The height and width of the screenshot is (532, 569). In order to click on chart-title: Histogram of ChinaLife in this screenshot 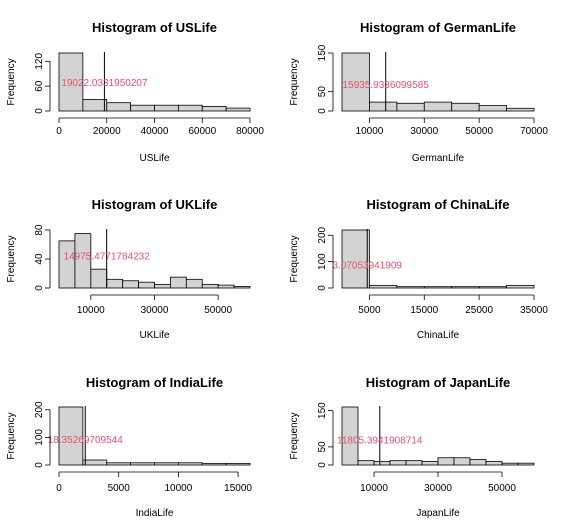, I will do `click(437, 204)`.